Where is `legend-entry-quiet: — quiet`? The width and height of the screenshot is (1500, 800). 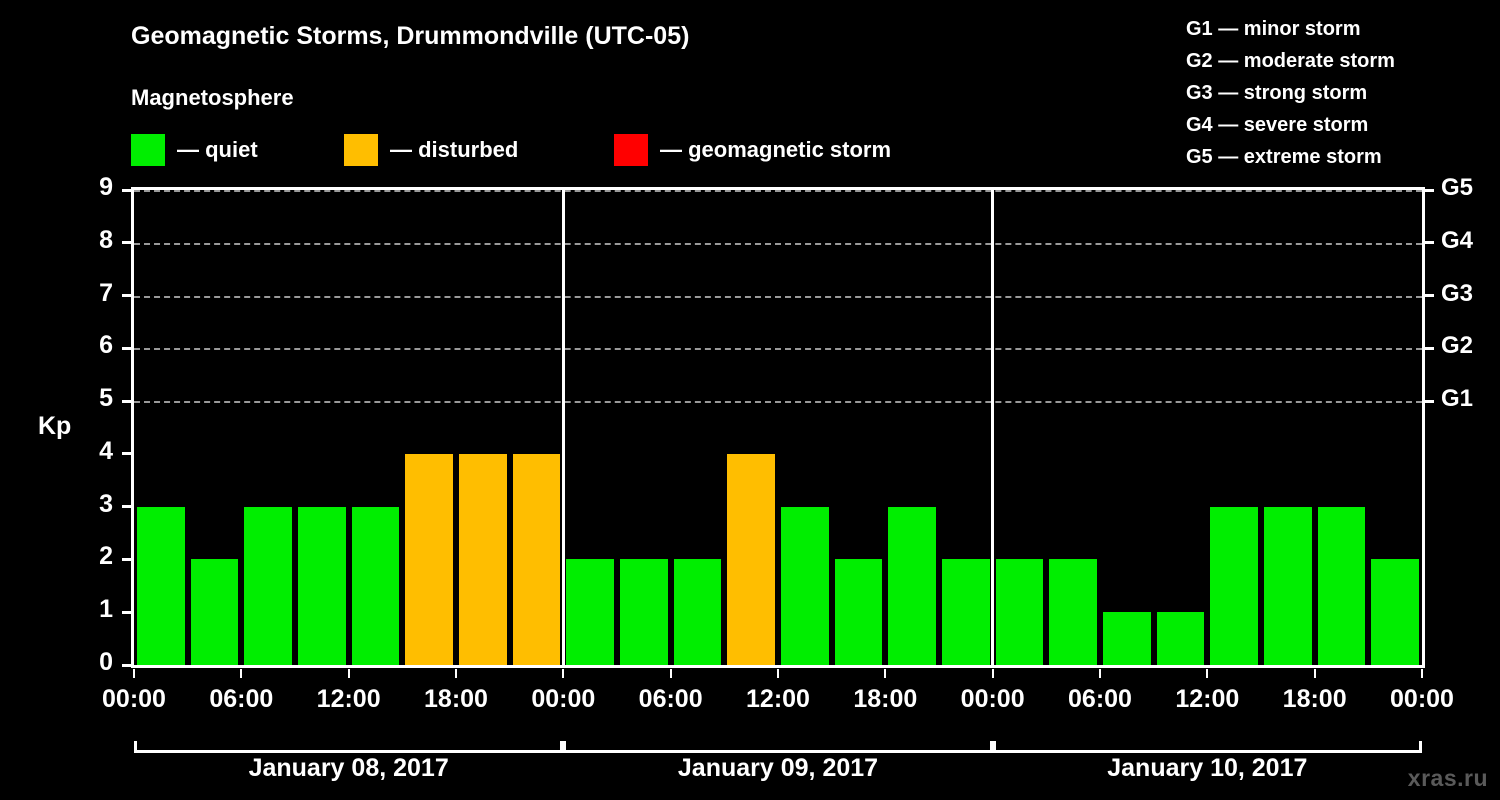
legend-entry-quiet: — quiet is located at coordinates (194, 150).